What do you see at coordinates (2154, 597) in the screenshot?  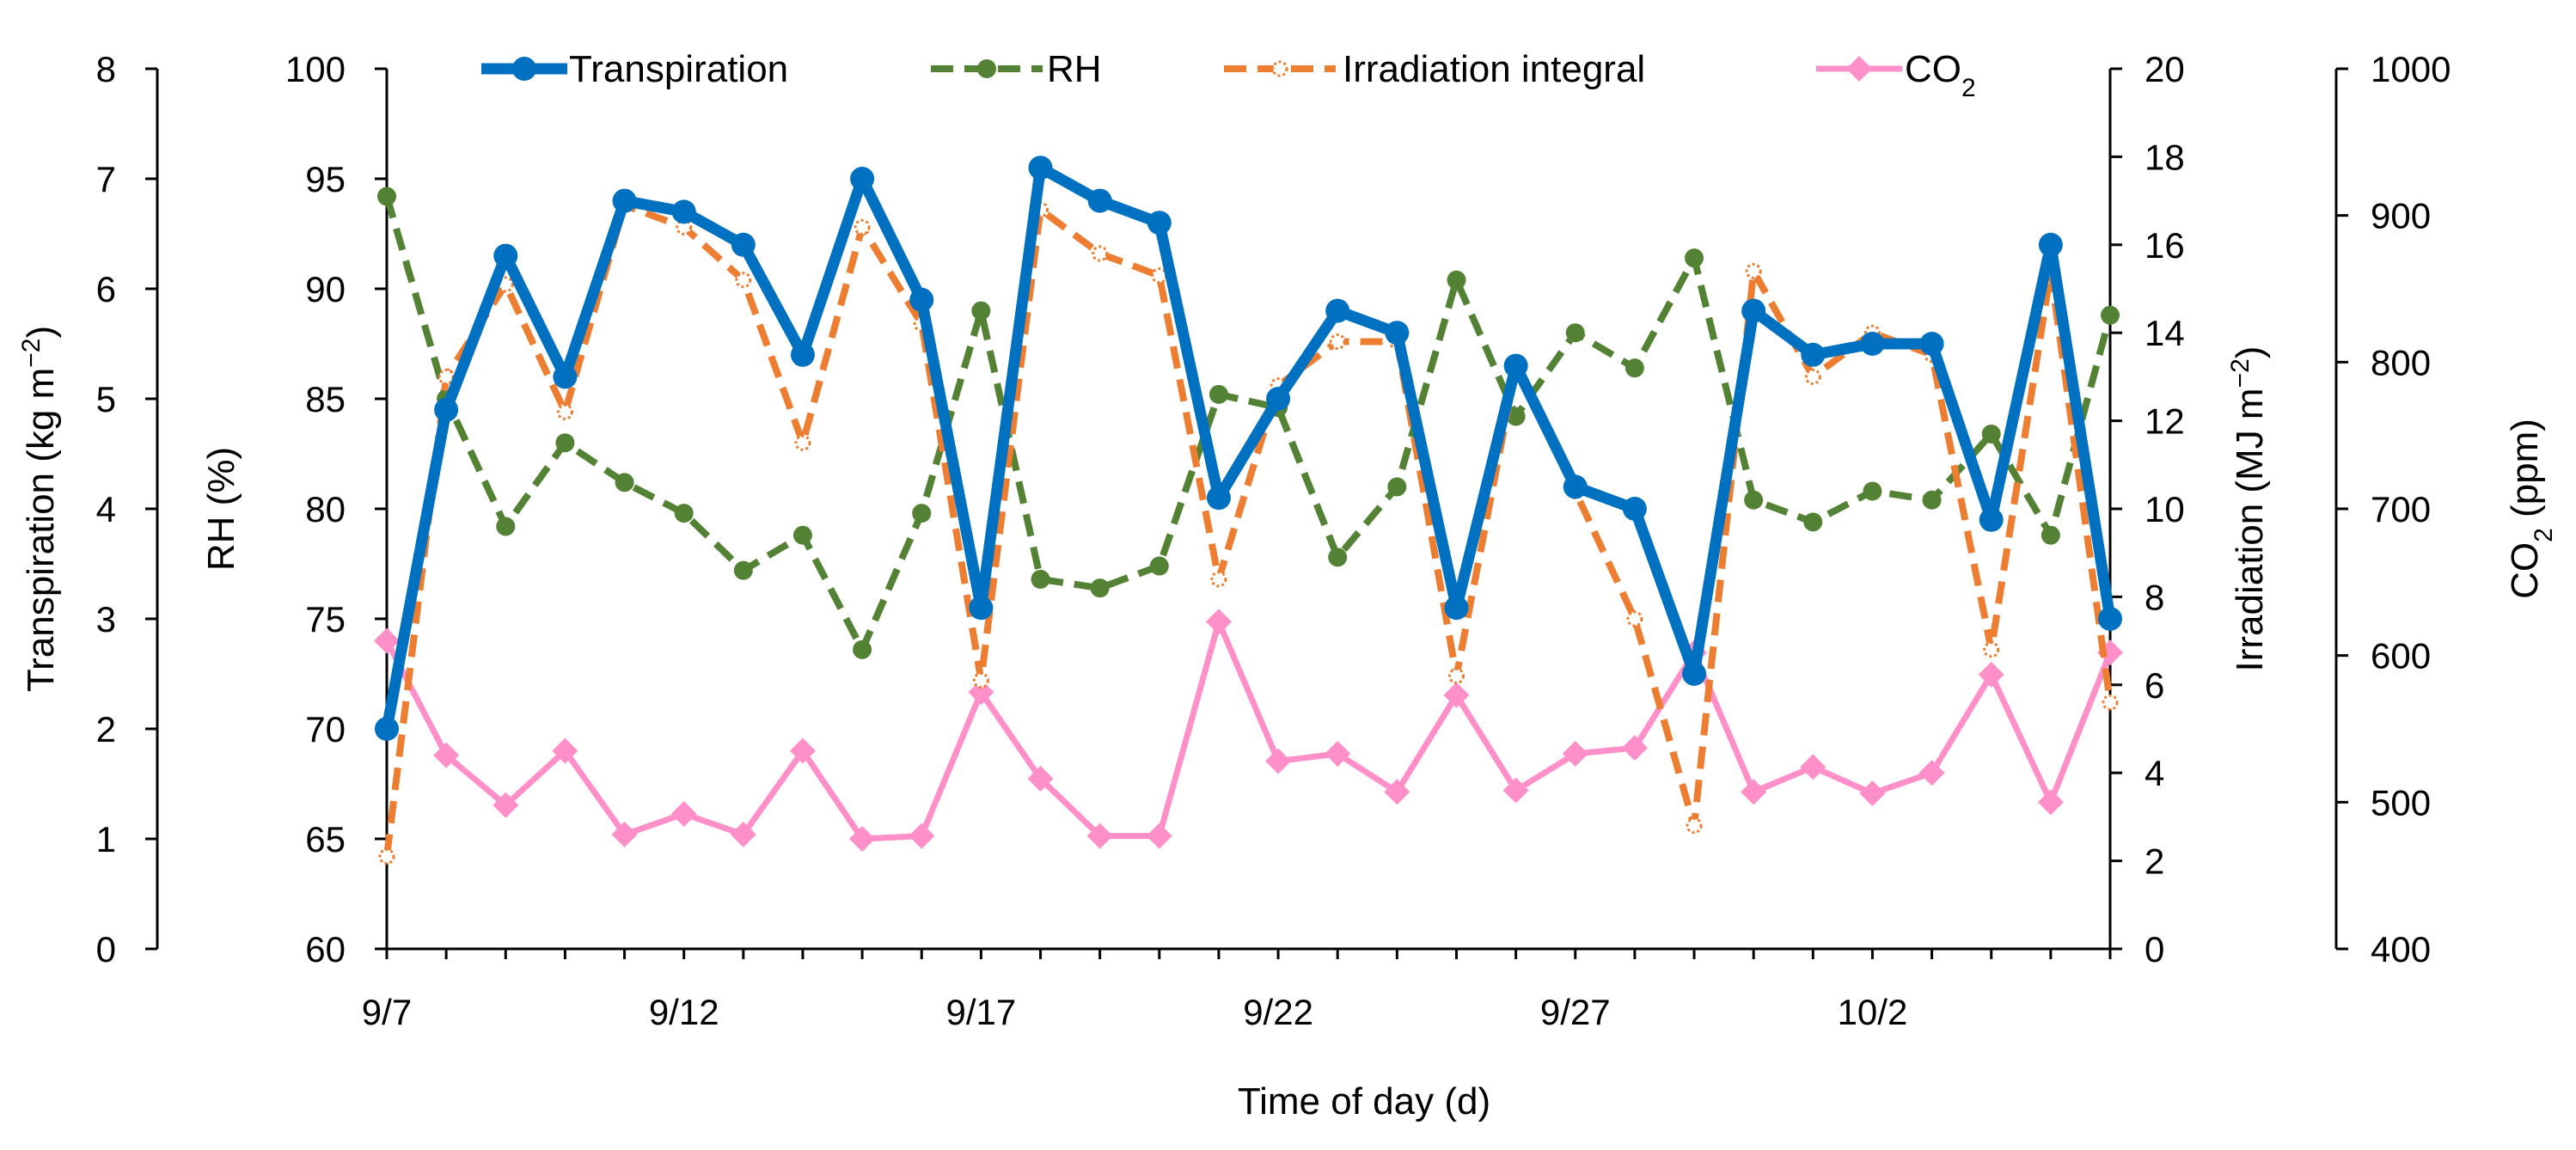 I see `irradiation-tick-label: 8` at bounding box center [2154, 597].